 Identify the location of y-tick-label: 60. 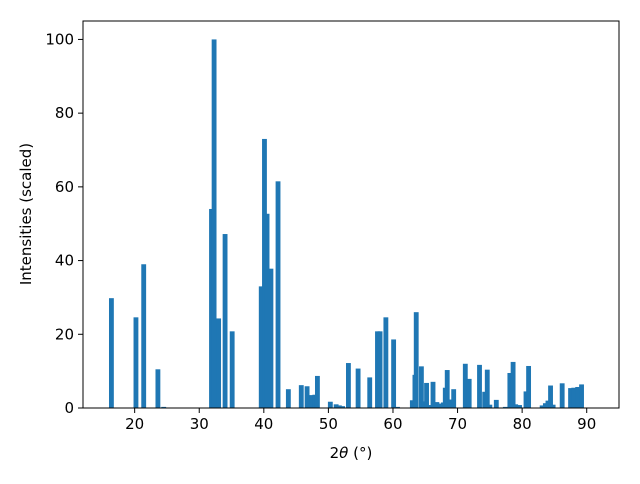
(64, 187).